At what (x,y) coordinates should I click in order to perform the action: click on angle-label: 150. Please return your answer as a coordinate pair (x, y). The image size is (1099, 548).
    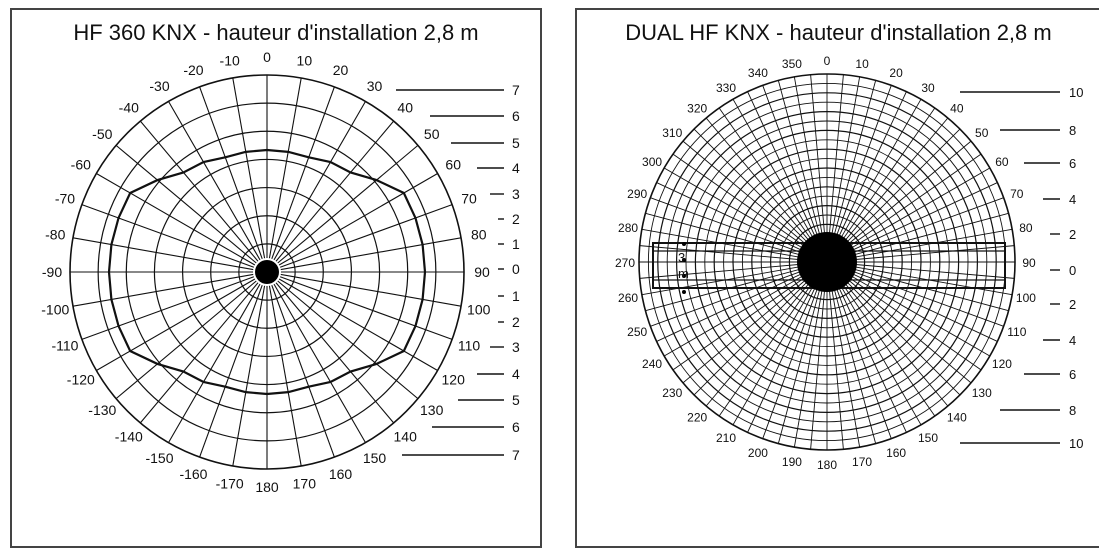
    Looking at the image, I should click on (928, 438).